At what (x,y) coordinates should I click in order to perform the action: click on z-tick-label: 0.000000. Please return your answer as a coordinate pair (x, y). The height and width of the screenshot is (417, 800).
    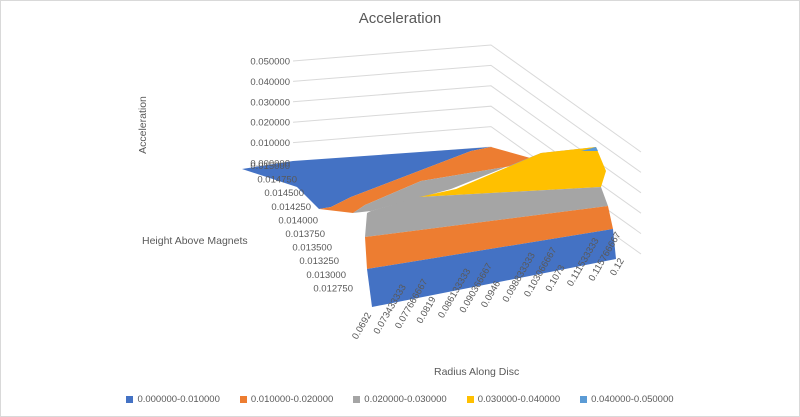
    Looking at the image, I should click on (270, 164).